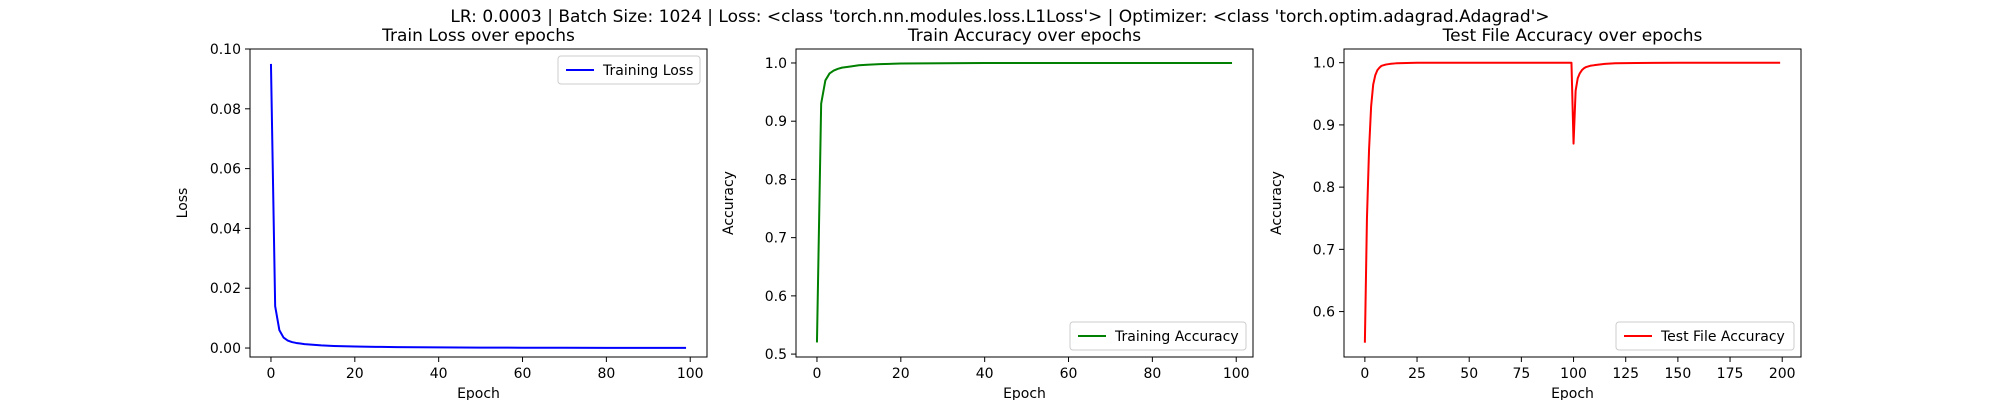  What do you see at coordinates (478, 36) in the screenshot?
I see `subplot-title: Train Loss over epochs` at bounding box center [478, 36].